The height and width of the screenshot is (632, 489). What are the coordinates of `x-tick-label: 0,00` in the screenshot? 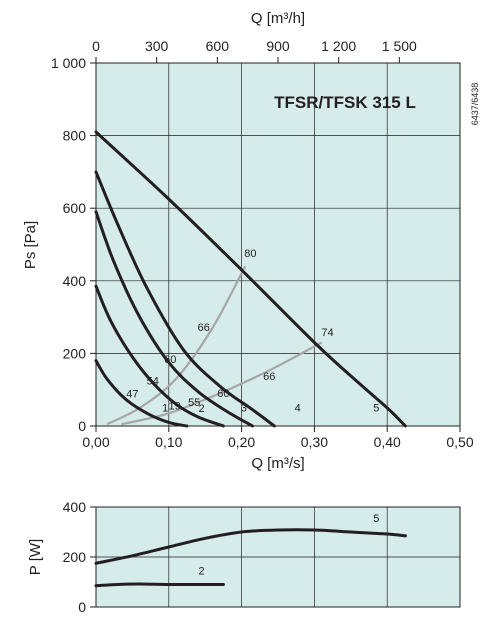 It's located at (95, 442).